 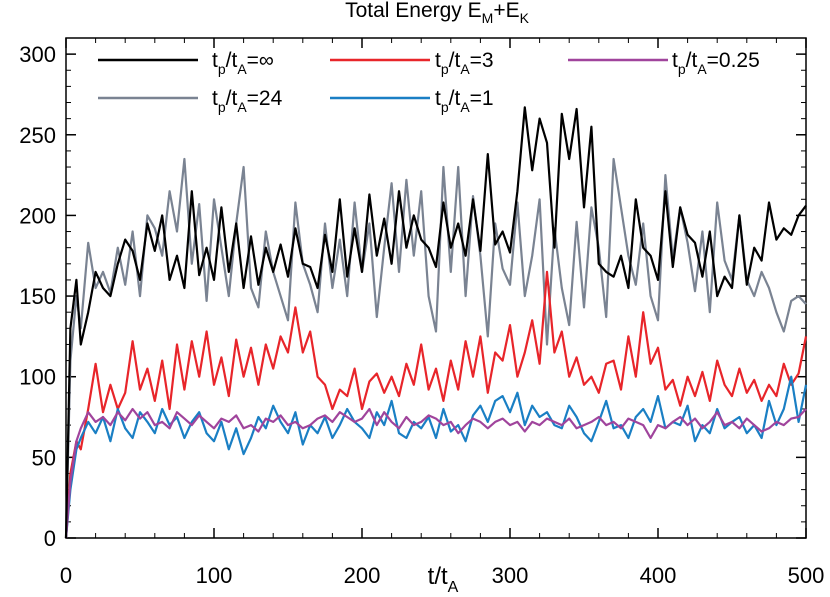 I want to click on y-tick-label: 300, so click(x=37, y=54).